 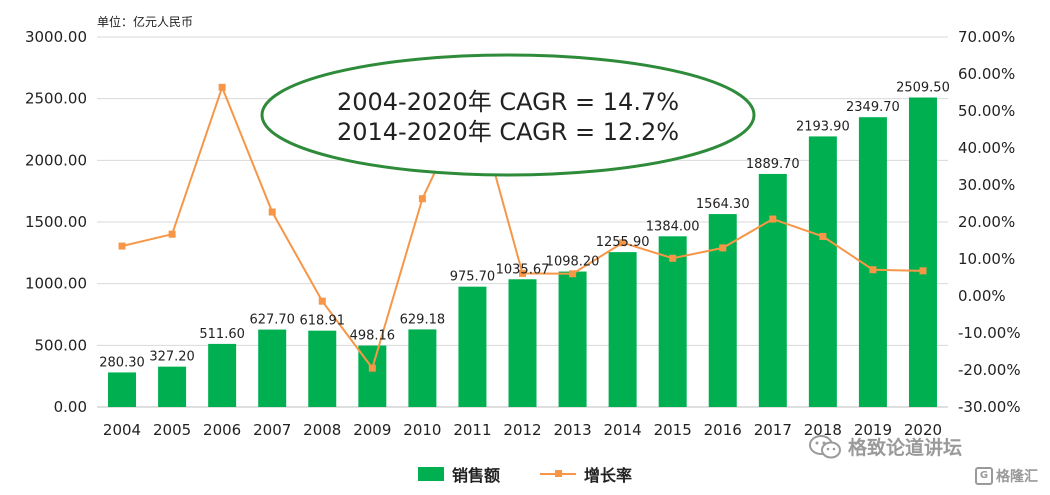 What do you see at coordinates (773, 430) in the screenshot?
I see `x-tick-label: 2017` at bounding box center [773, 430].